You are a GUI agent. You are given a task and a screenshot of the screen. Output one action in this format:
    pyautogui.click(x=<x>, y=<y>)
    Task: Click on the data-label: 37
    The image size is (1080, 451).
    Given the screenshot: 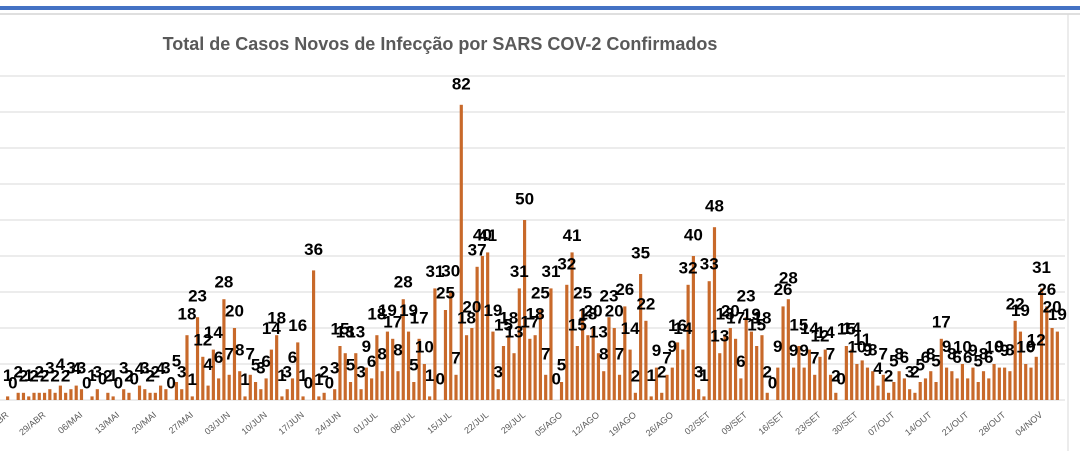 What is the action you would take?
    pyautogui.click(x=477, y=249)
    